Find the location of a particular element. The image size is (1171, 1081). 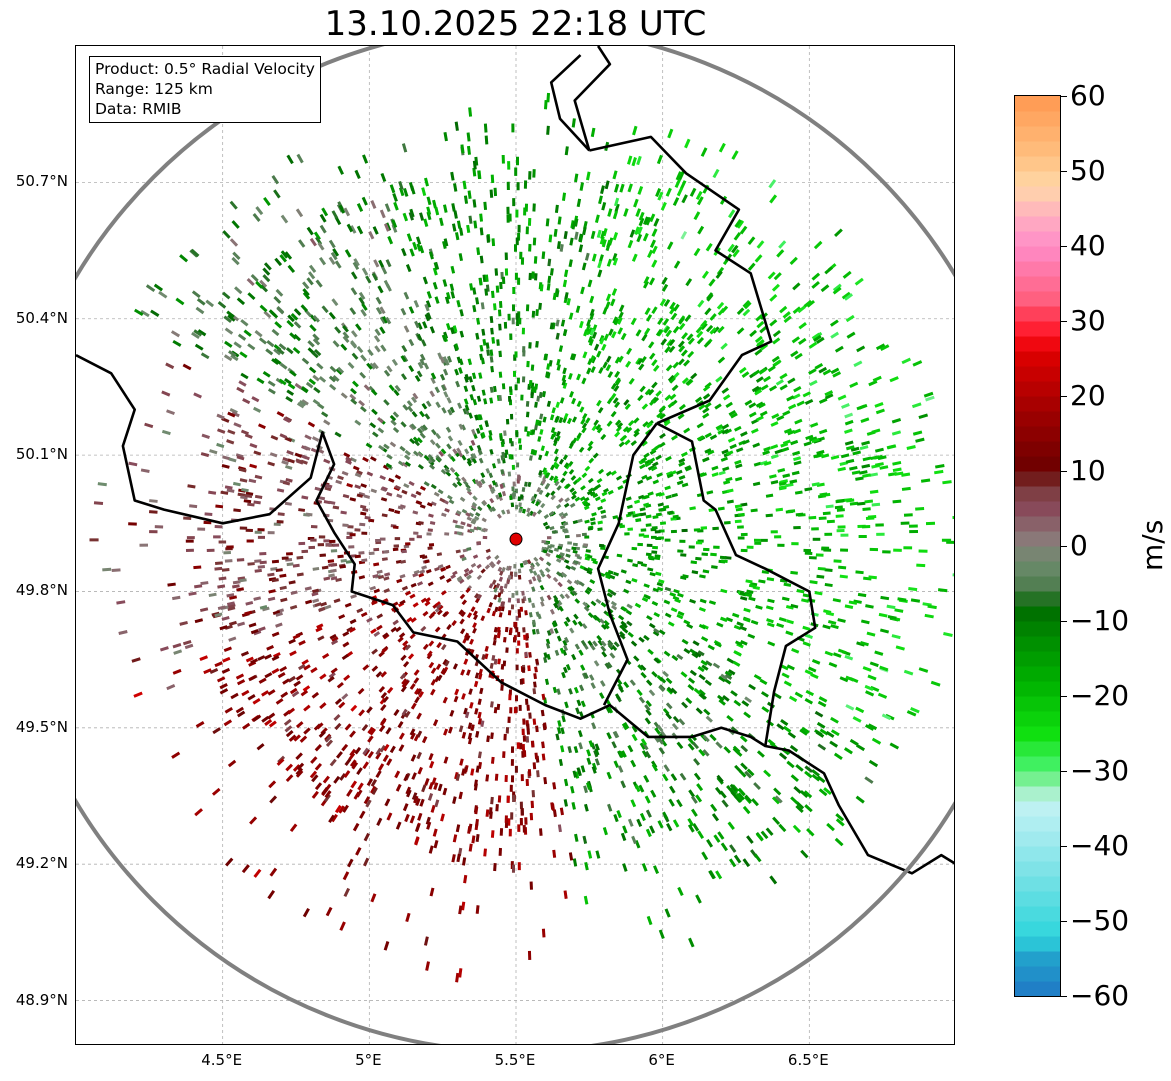

radar-site-marker is located at coordinates (516, 539).